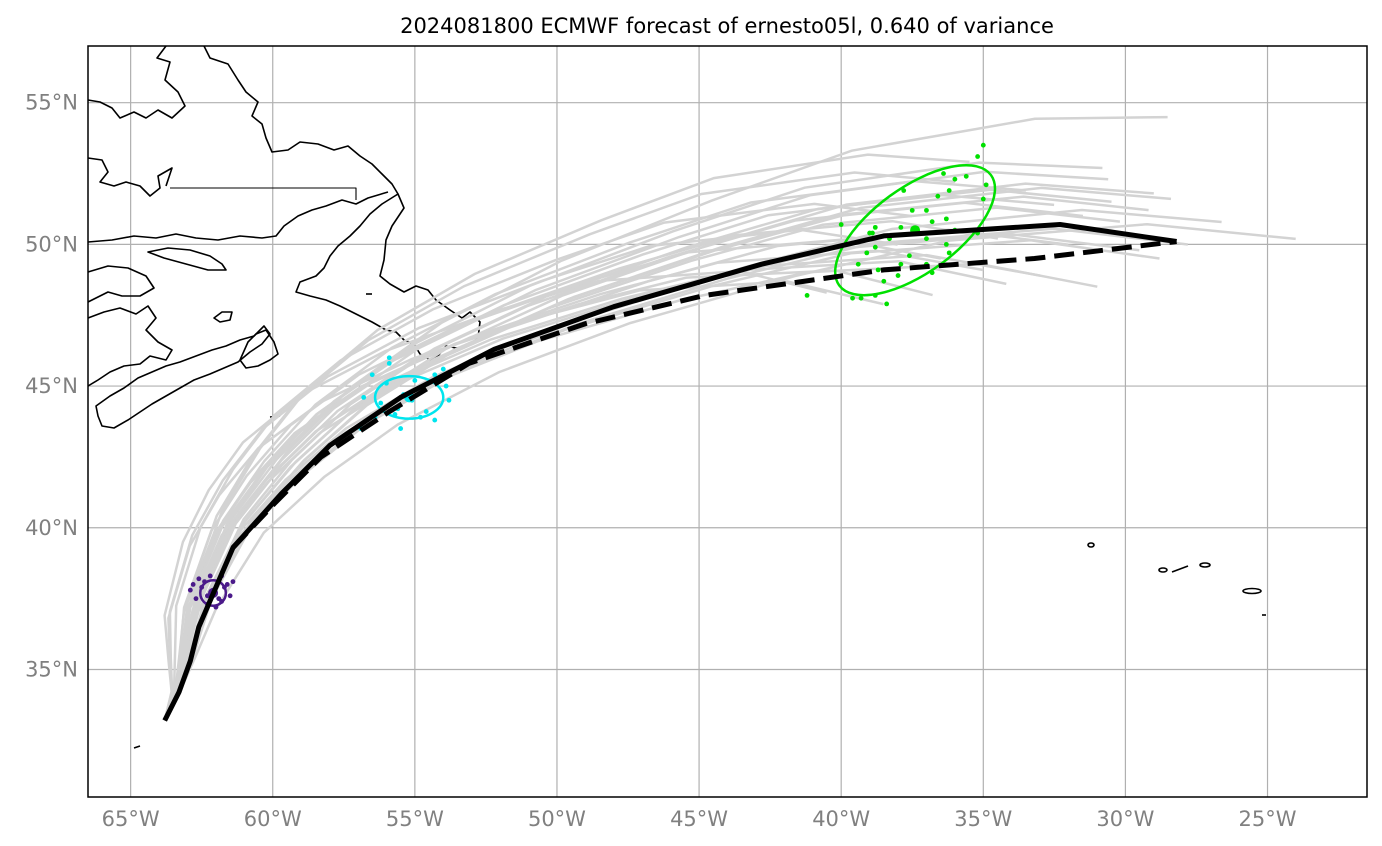 The image size is (1382, 846). What do you see at coordinates (51, 669) in the screenshot?
I see `lat-tick-label: 35°N` at bounding box center [51, 669].